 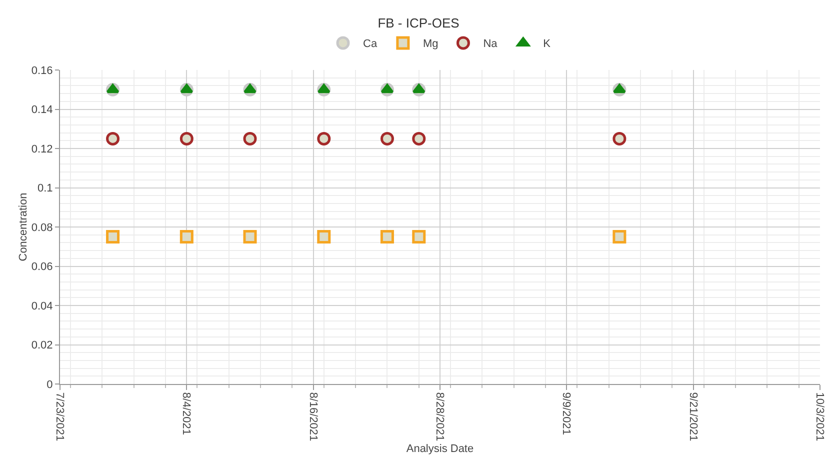 What do you see at coordinates (490, 44) in the screenshot?
I see `legend-label: Na` at bounding box center [490, 44].